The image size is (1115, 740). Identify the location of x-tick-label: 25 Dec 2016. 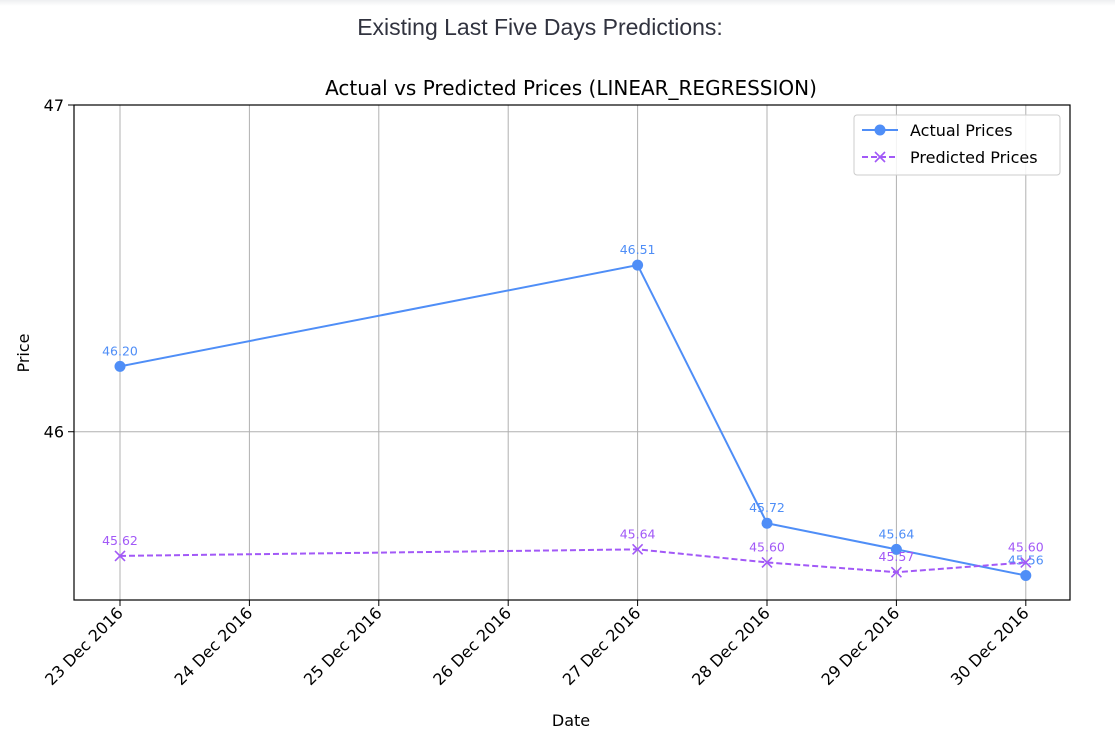
(343, 646).